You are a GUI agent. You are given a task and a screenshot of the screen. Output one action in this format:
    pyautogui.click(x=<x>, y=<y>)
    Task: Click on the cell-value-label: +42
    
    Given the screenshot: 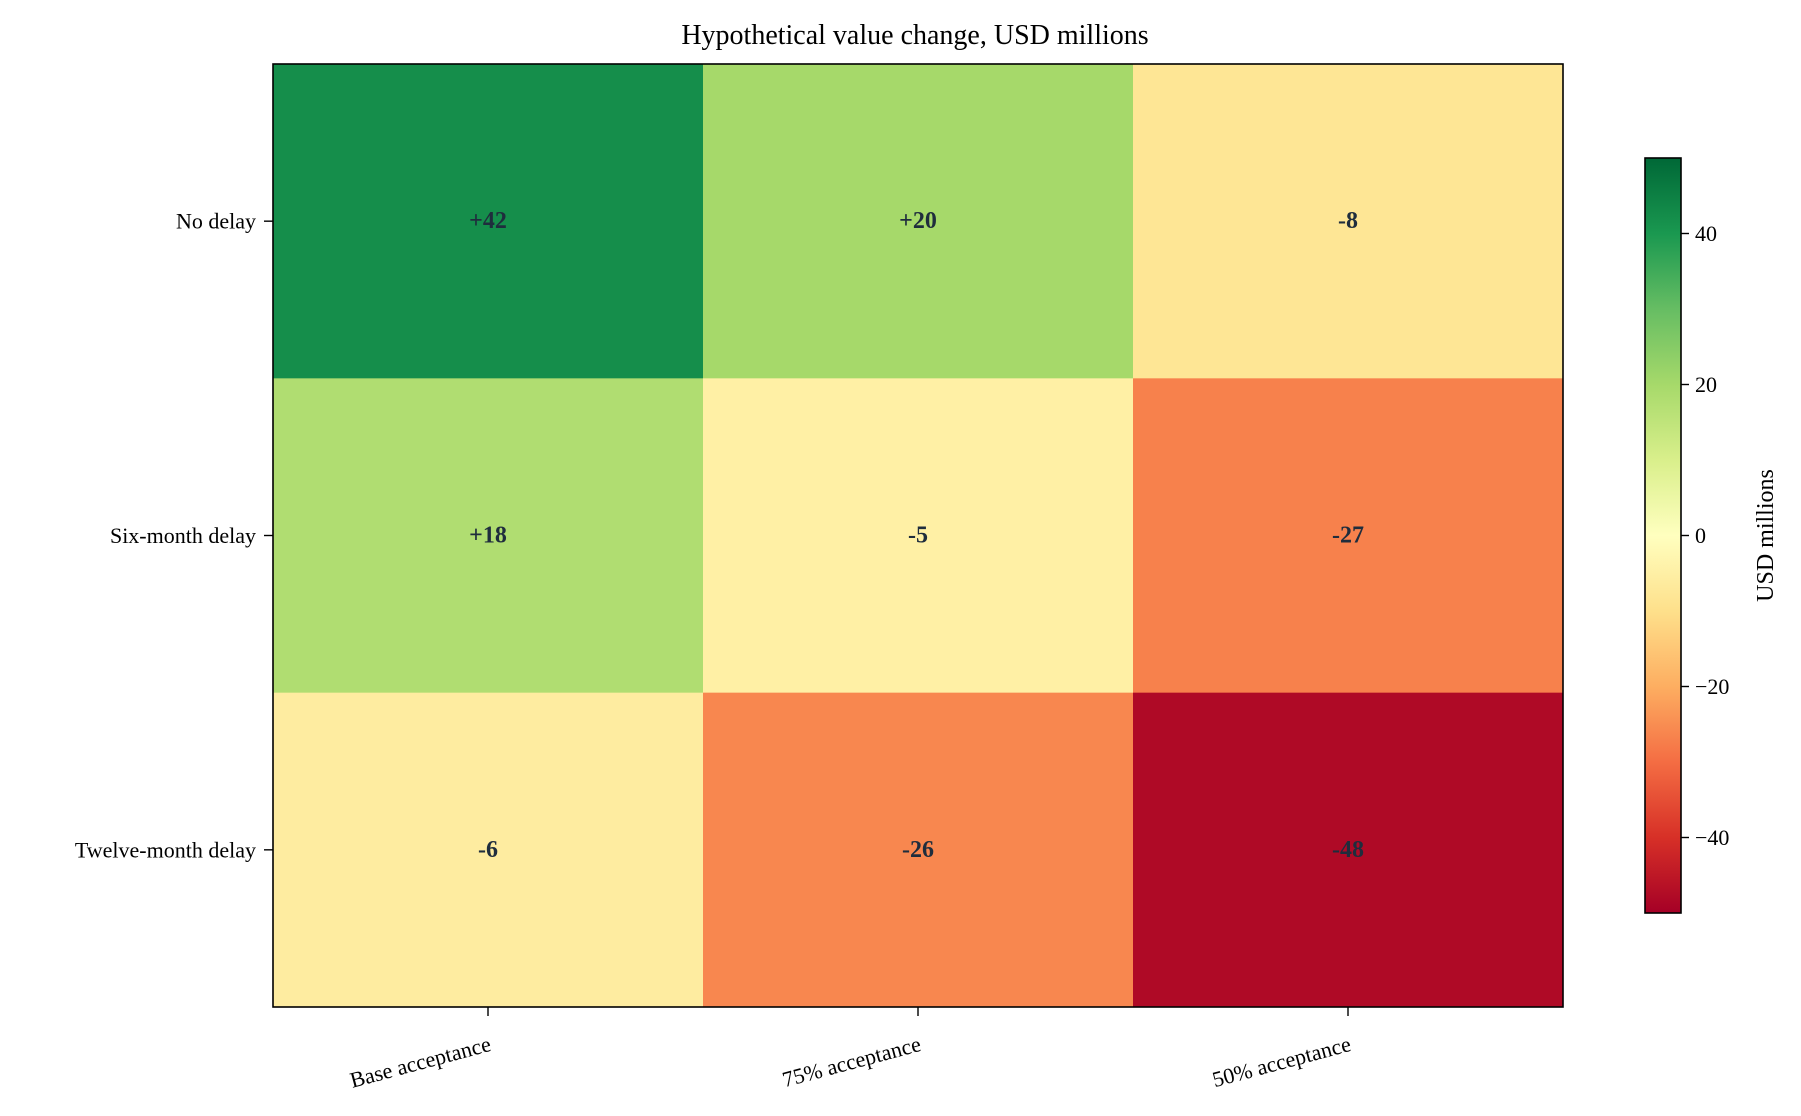 What is the action you would take?
    pyautogui.click(x=488, y=221)
    